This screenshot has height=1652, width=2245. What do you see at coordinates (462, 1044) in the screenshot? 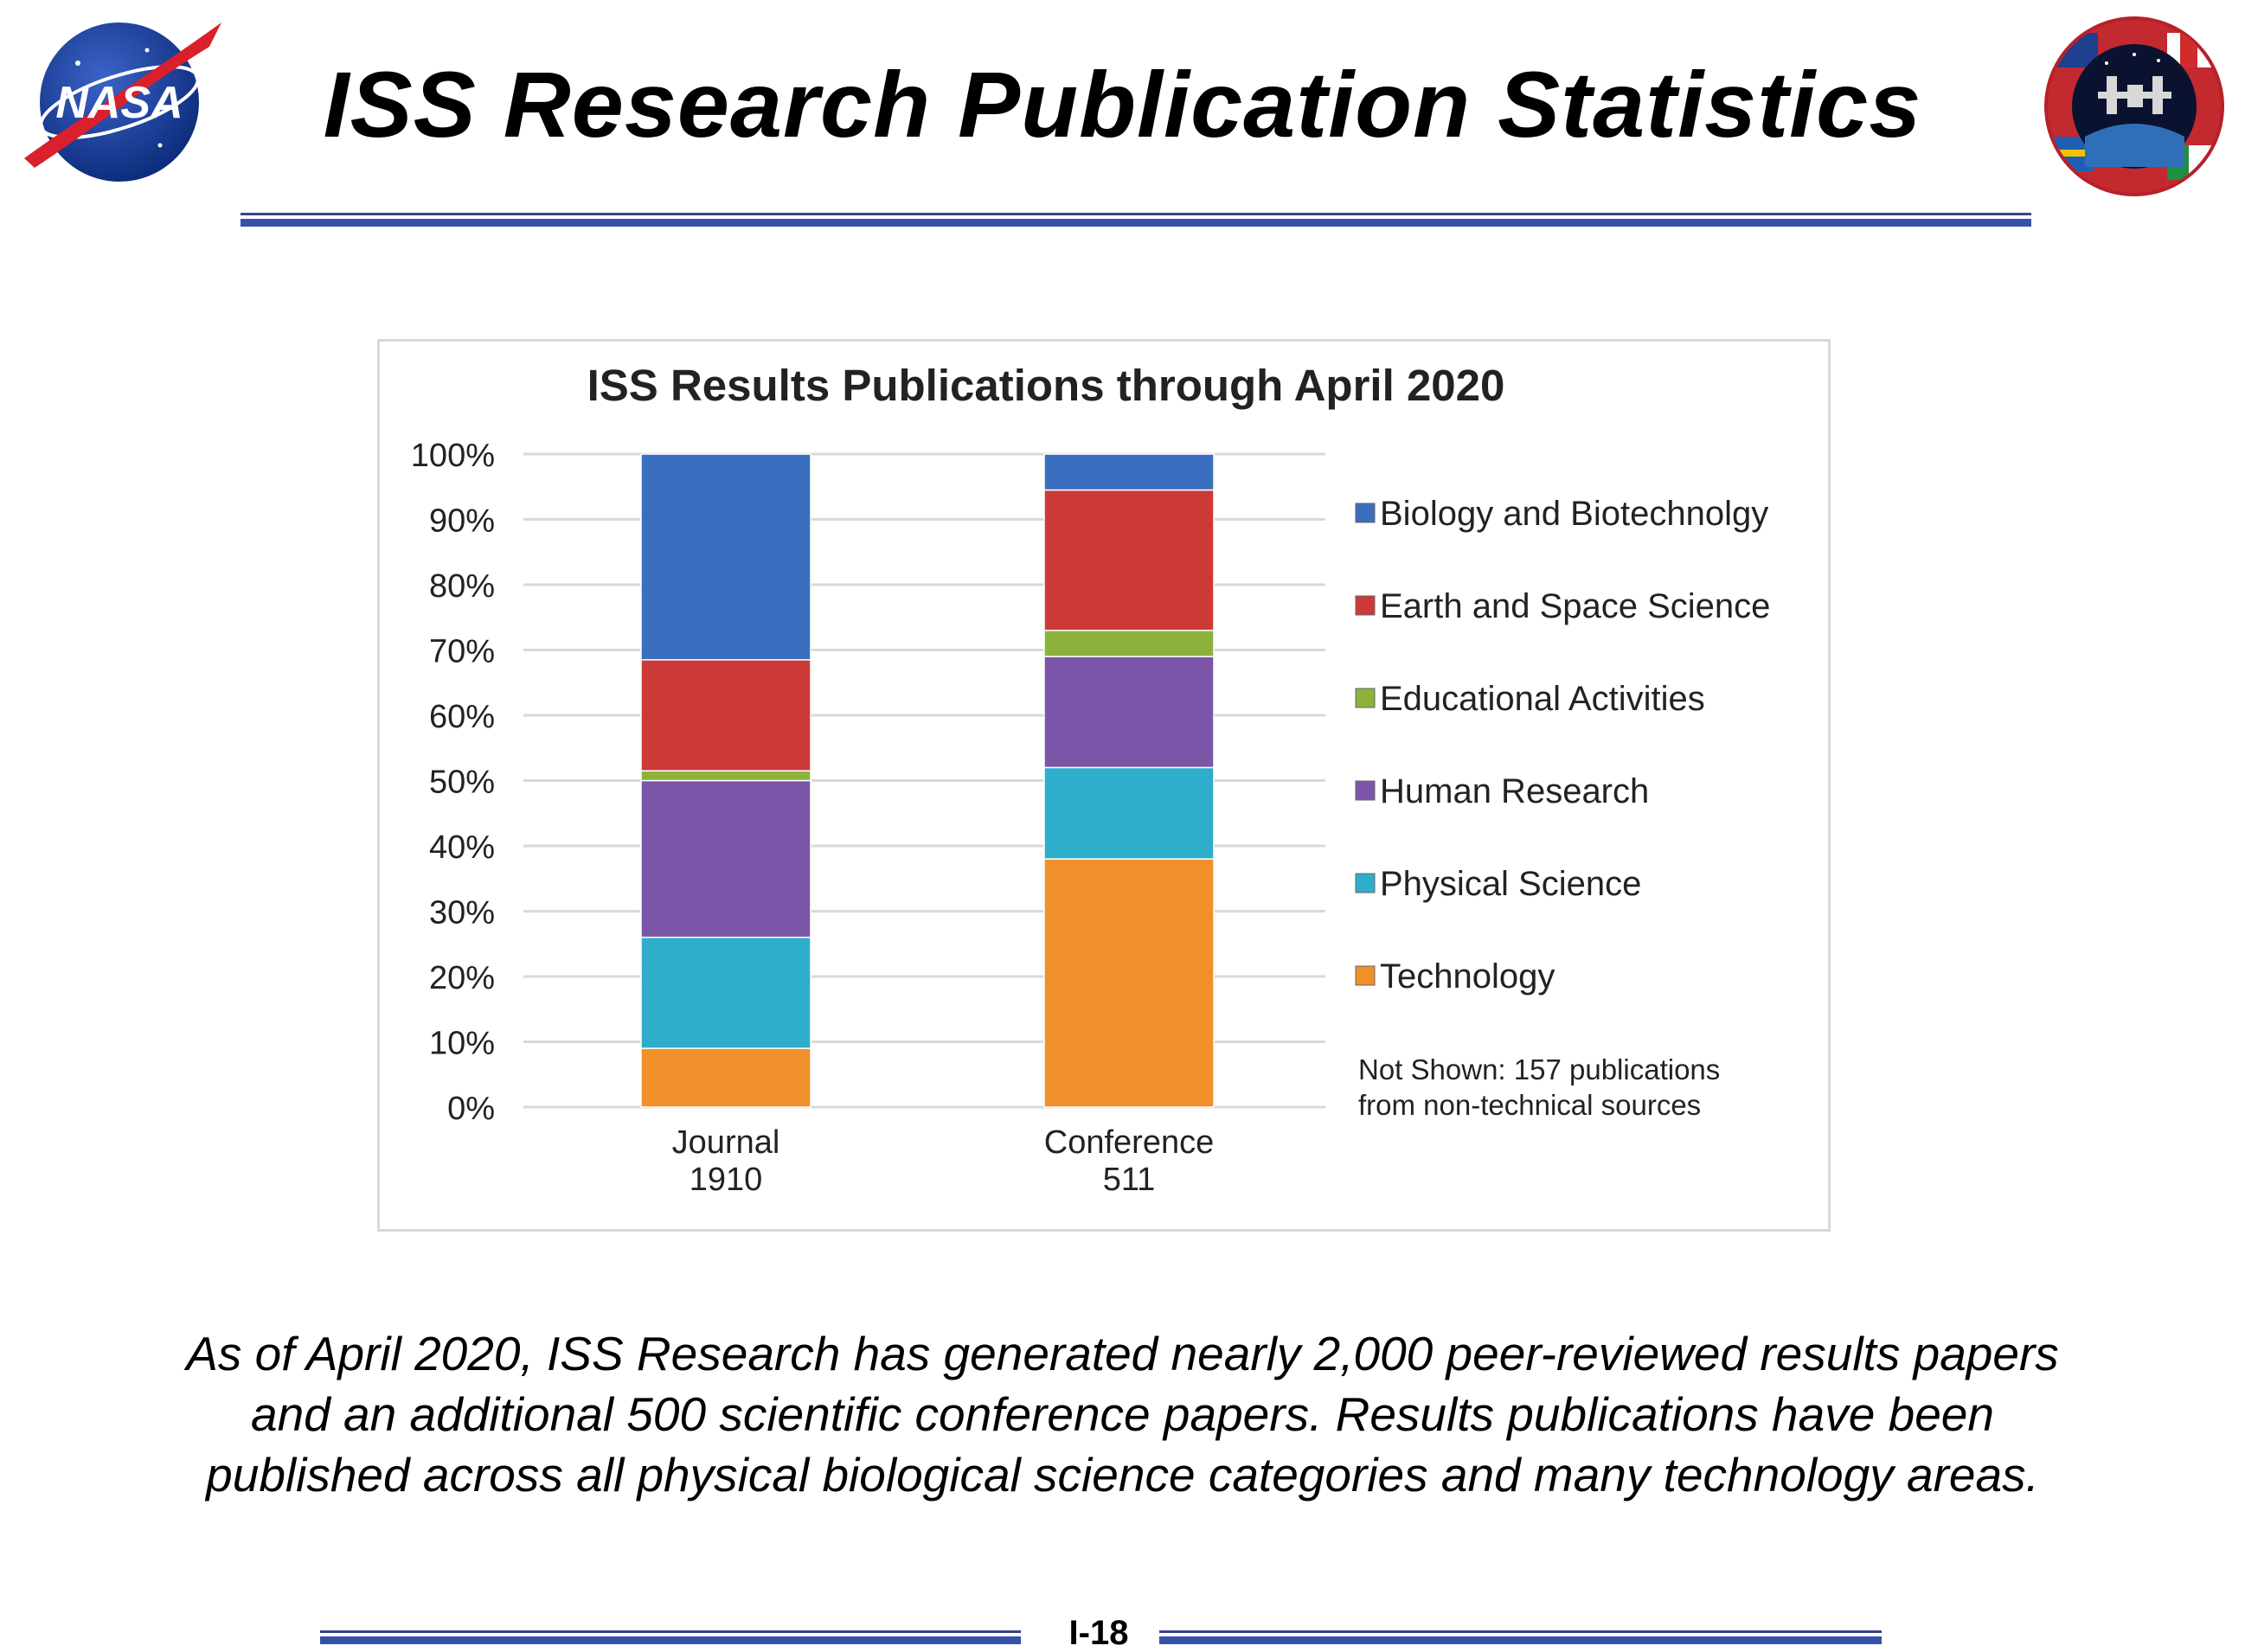
I see `y-tick-label: 10%` at bounding box center [462, 1044].